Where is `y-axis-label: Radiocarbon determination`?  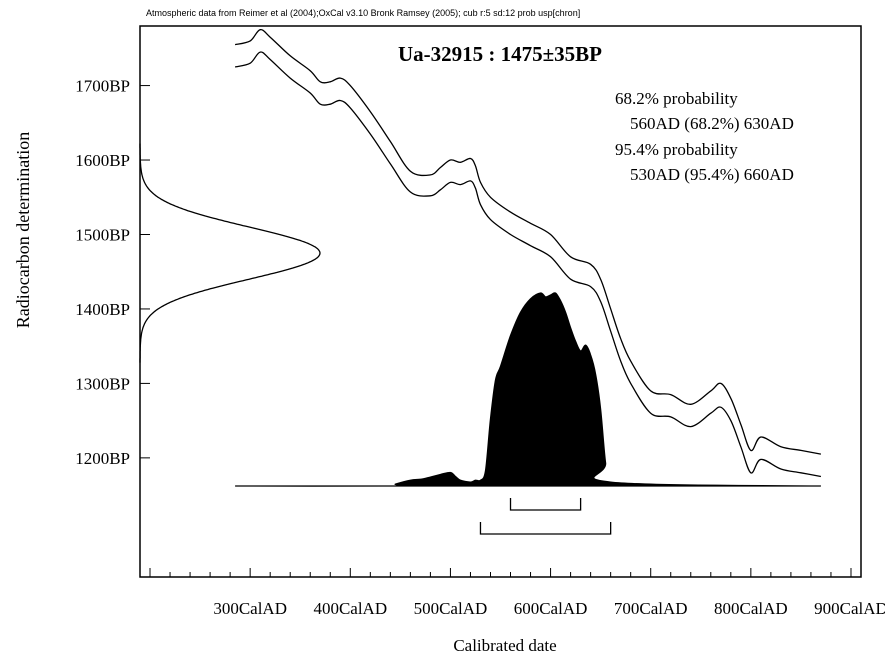 y-axis-label: Radiocarbon determination is located at coordinates (23, 230).